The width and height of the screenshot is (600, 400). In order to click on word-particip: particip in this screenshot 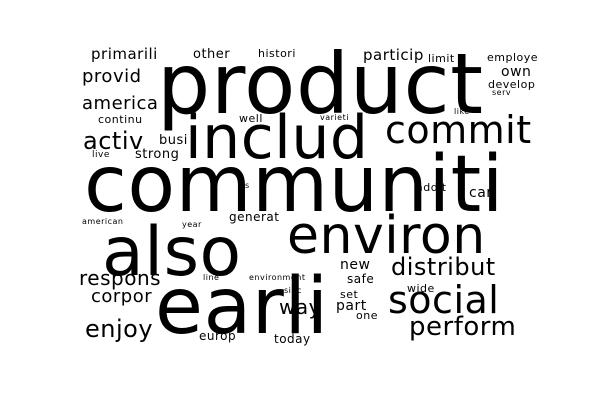, I will do `click(393, 55)`.